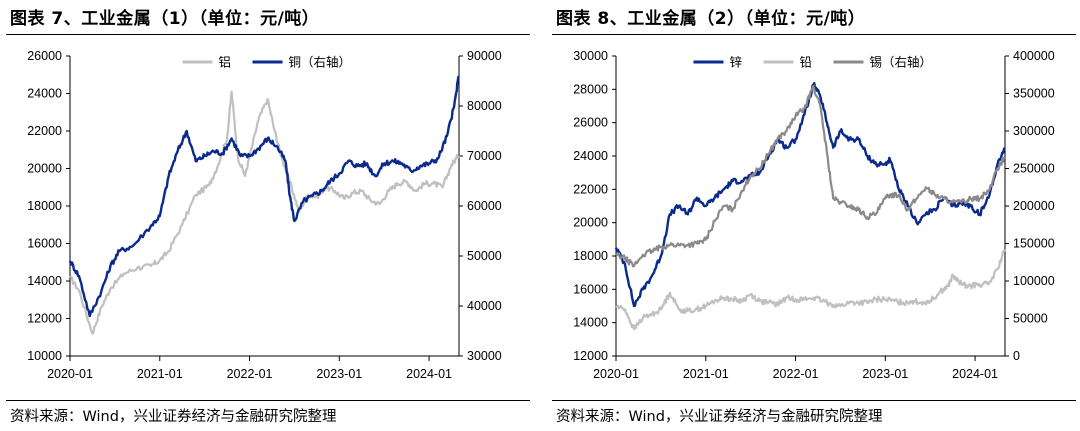 The image size is (1080, 431). Describe the element at coordinates (1034, 206) in the screenshot. I see `y-right-tick-label: 200000` at that location.